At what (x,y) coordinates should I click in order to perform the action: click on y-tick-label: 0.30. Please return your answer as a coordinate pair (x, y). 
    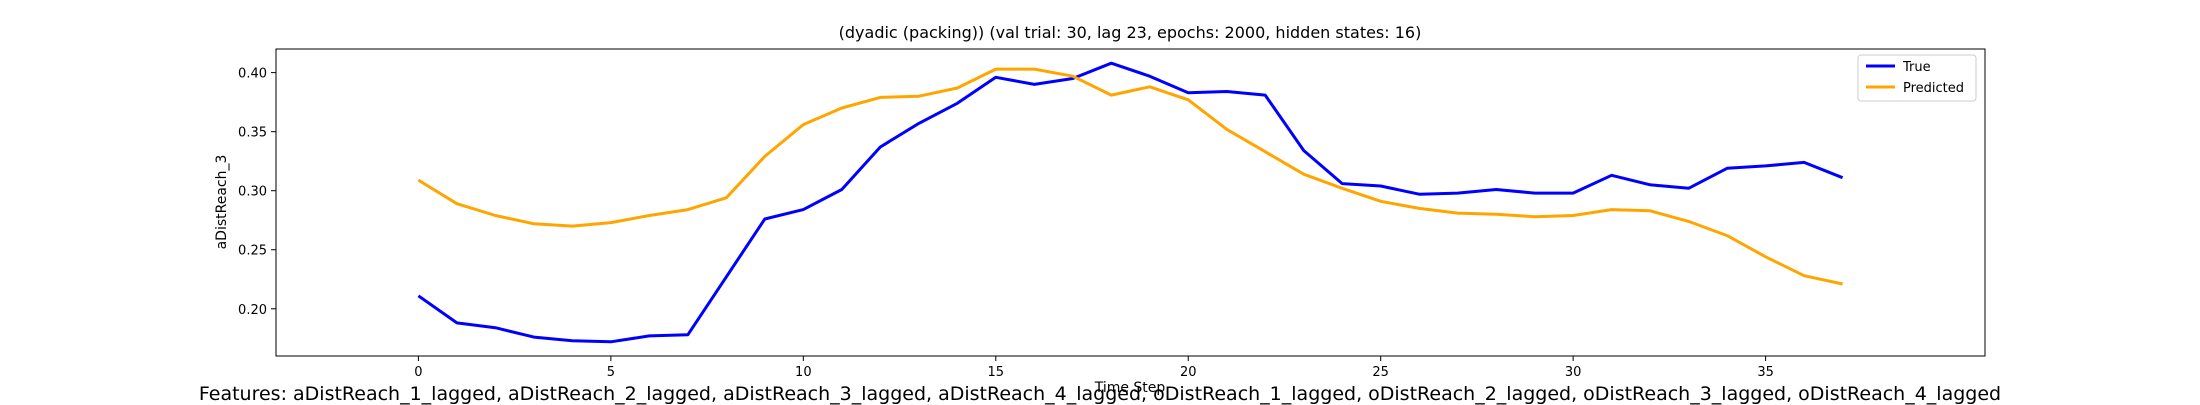
    Looking at the image, I should click on (252, 192).